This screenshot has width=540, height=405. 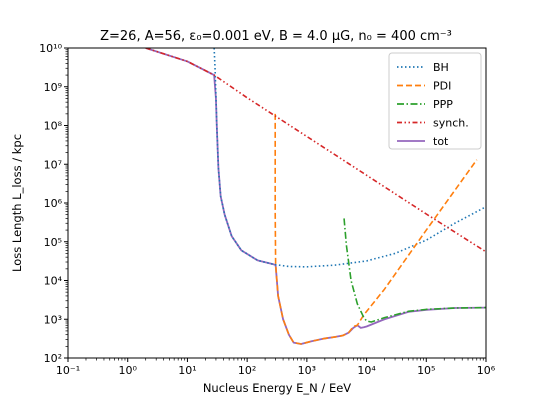 I want to click on y-tick-label: 10⁷, so click(x=53, y=164).